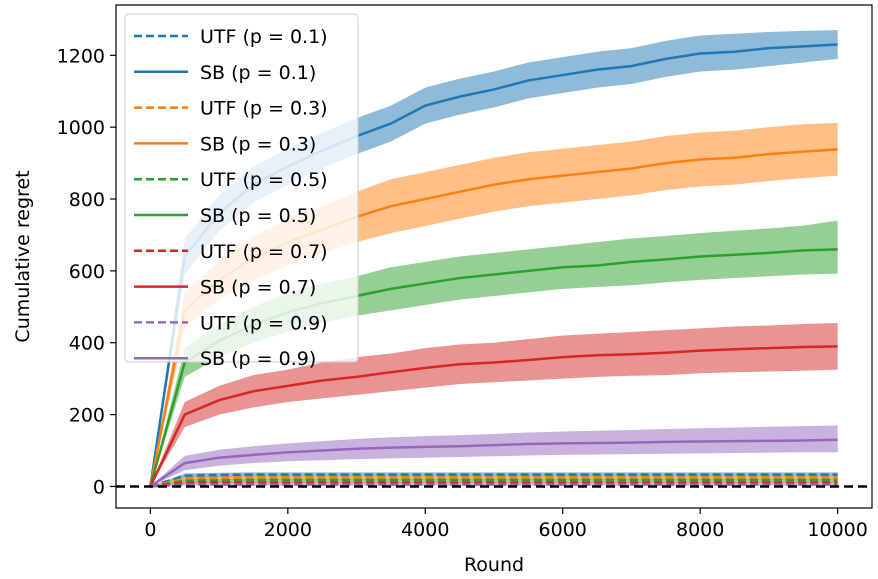 Image resolution: width=878 pixels, height=579 pixels. I want to click on x-tick-label: 4000, so click(425, 530).